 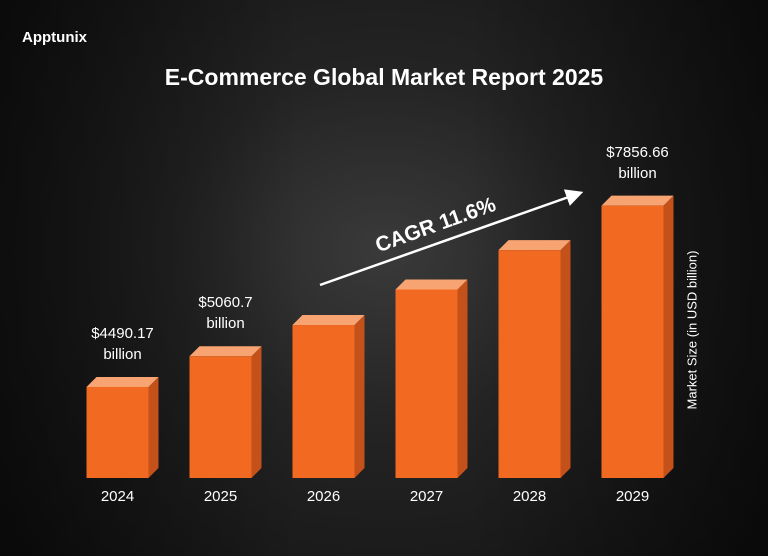 I want to click on x-tick-label: 2028, so click(x=529, y=496).